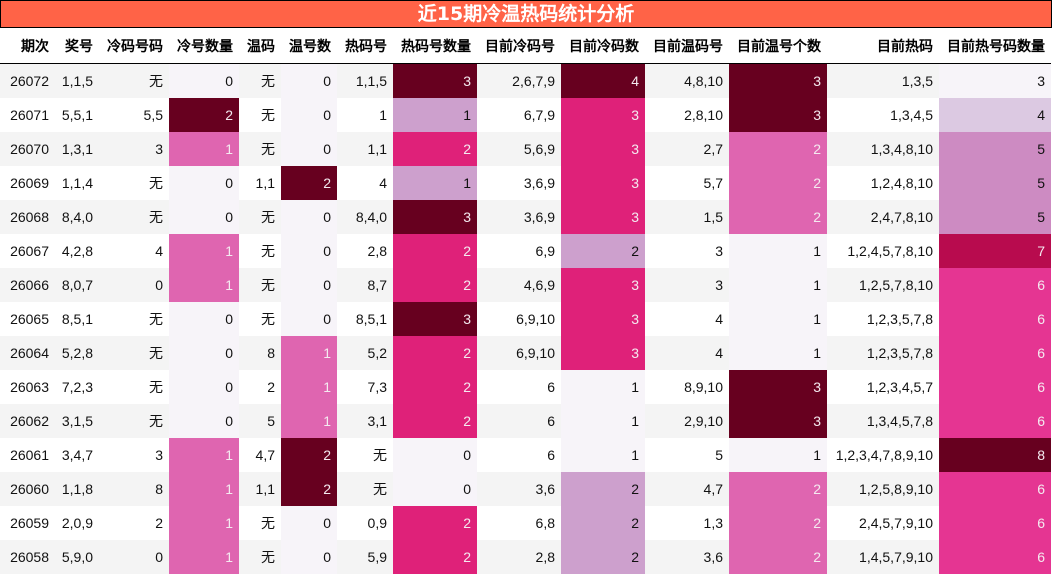 Image resolution: width=1052 pixels, height=575 pixels. What do you see at coordinates (435, 46) in the screenshot?
I see `column-header: 热码号数量` at bounding box center [435, 46].